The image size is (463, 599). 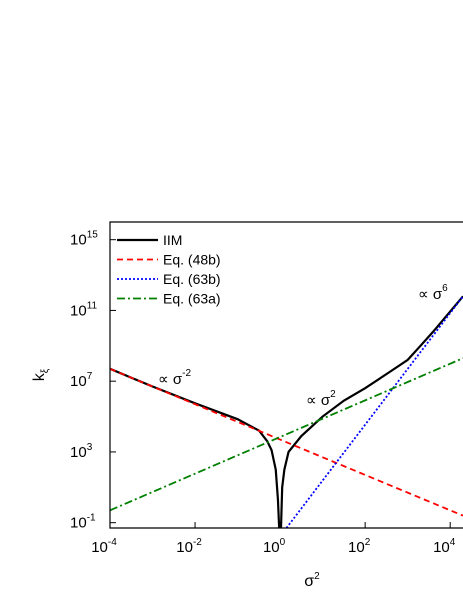 I want to click on y-tick-label: 10⁻¹, so click(x=83, y=522).